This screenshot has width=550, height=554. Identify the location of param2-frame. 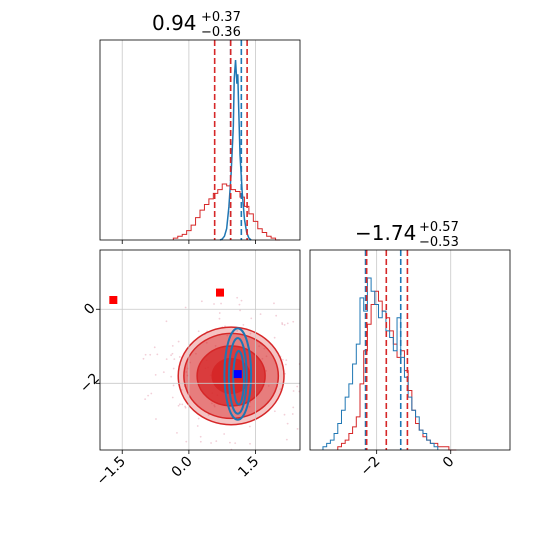
(410, 350).